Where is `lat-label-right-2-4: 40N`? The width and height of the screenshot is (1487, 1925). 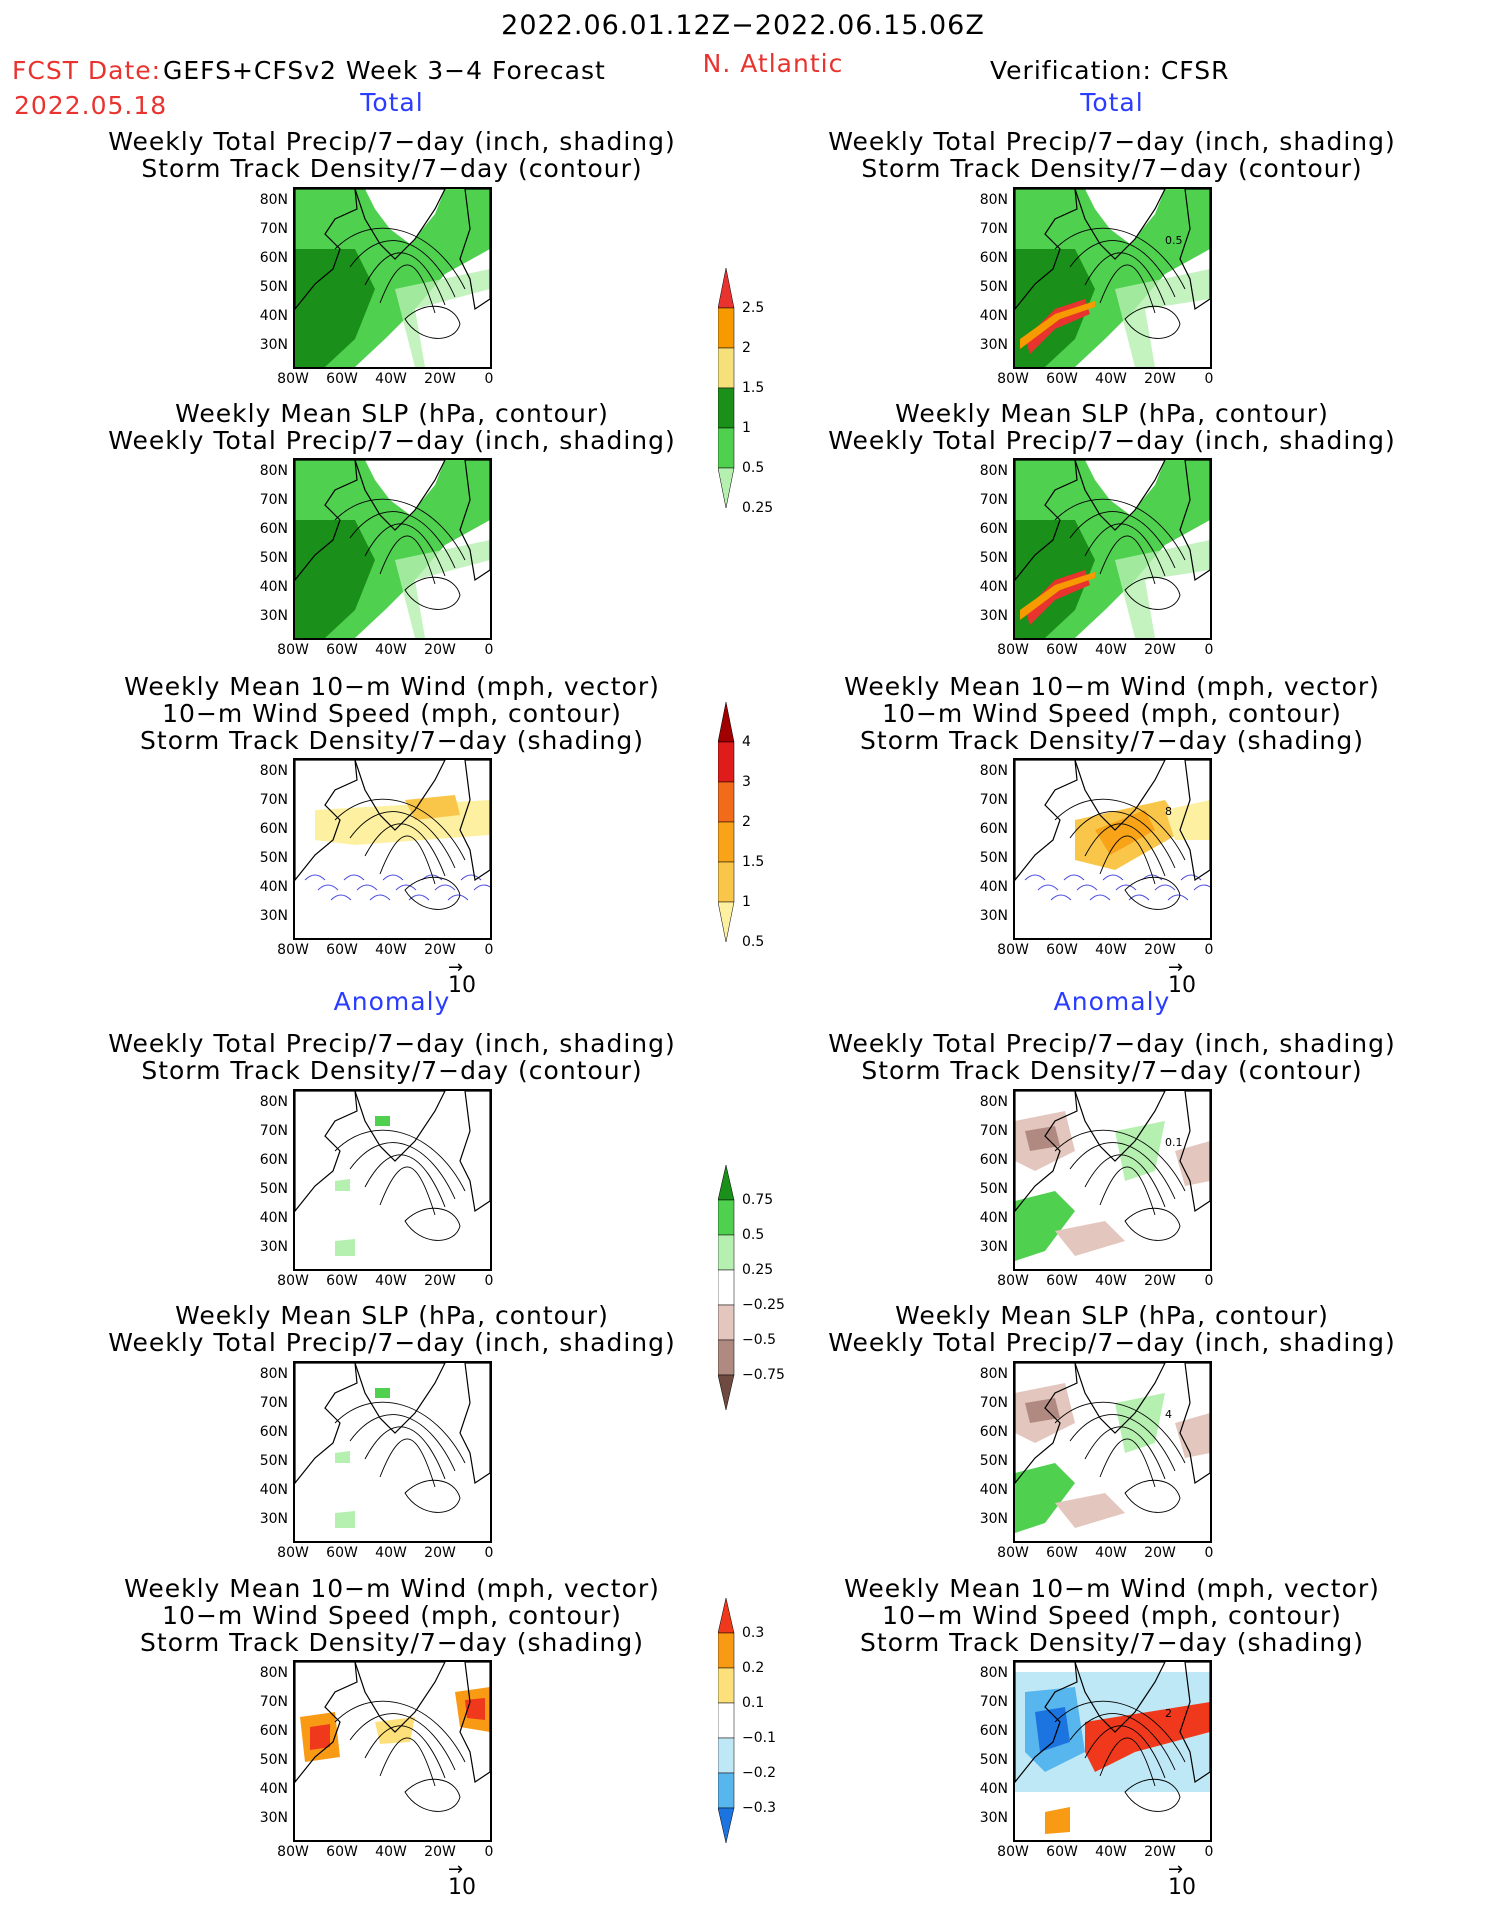 lat-label-right-2-4: 40N is located at coordinates (993, 887).